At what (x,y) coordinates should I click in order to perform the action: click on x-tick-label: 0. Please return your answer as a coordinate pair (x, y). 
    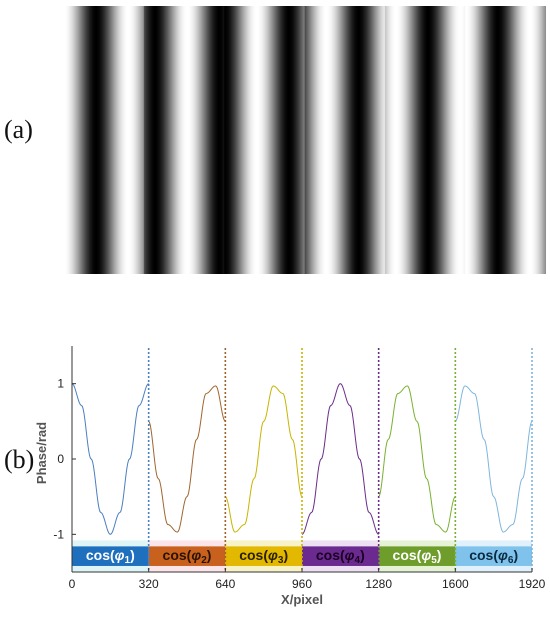
    Looking at the image, I should click on (72, 584).